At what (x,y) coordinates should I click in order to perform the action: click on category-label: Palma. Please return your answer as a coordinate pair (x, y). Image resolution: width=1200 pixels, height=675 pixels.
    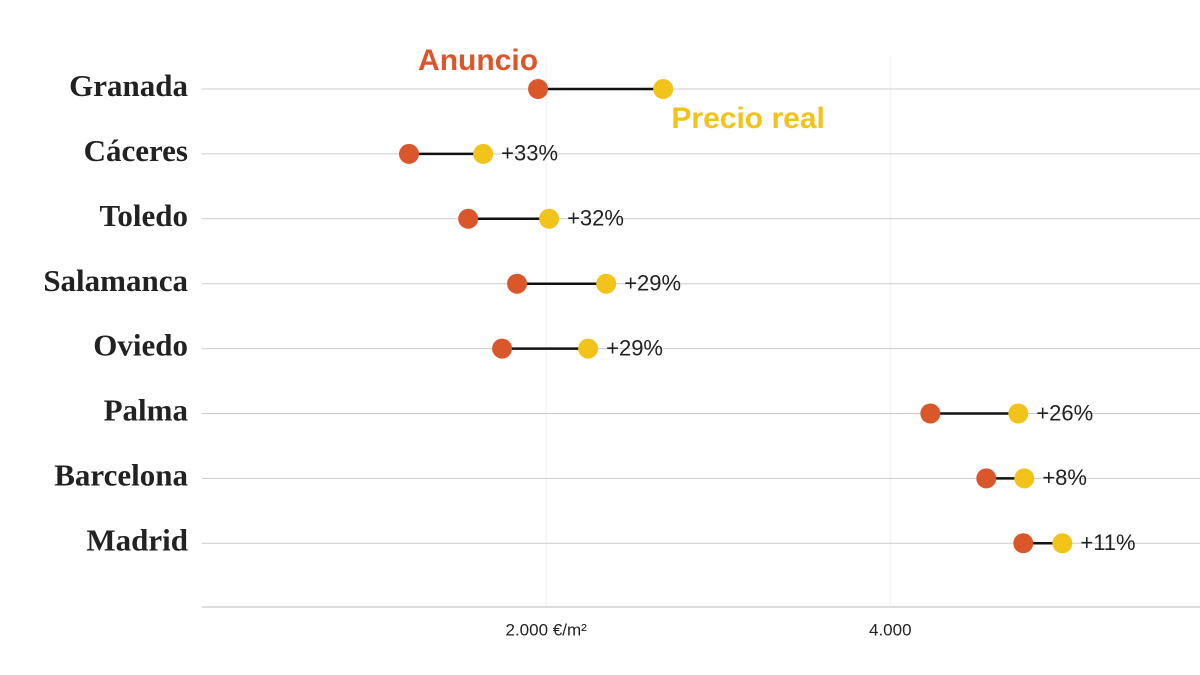
    Looking at the image, I should click on (146, 410).